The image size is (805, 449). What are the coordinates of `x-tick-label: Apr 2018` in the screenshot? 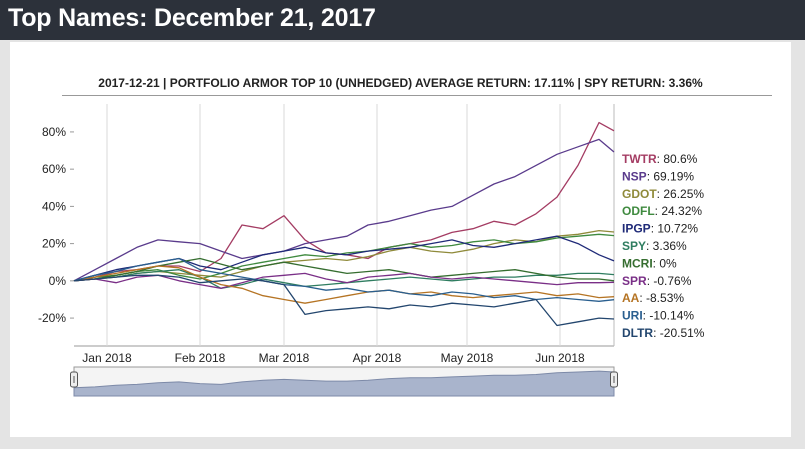 It's located at (377, 358).